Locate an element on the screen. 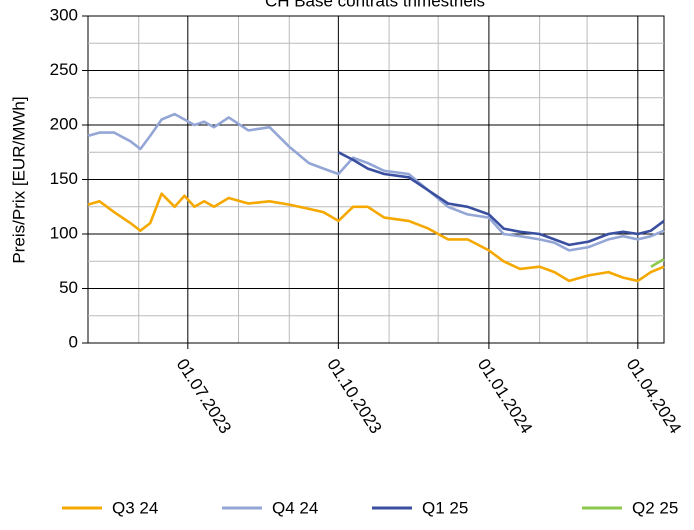 The width and height of the screenshot is (694, 530). y-tick-label: 50 is located at coordinates (68, 287).